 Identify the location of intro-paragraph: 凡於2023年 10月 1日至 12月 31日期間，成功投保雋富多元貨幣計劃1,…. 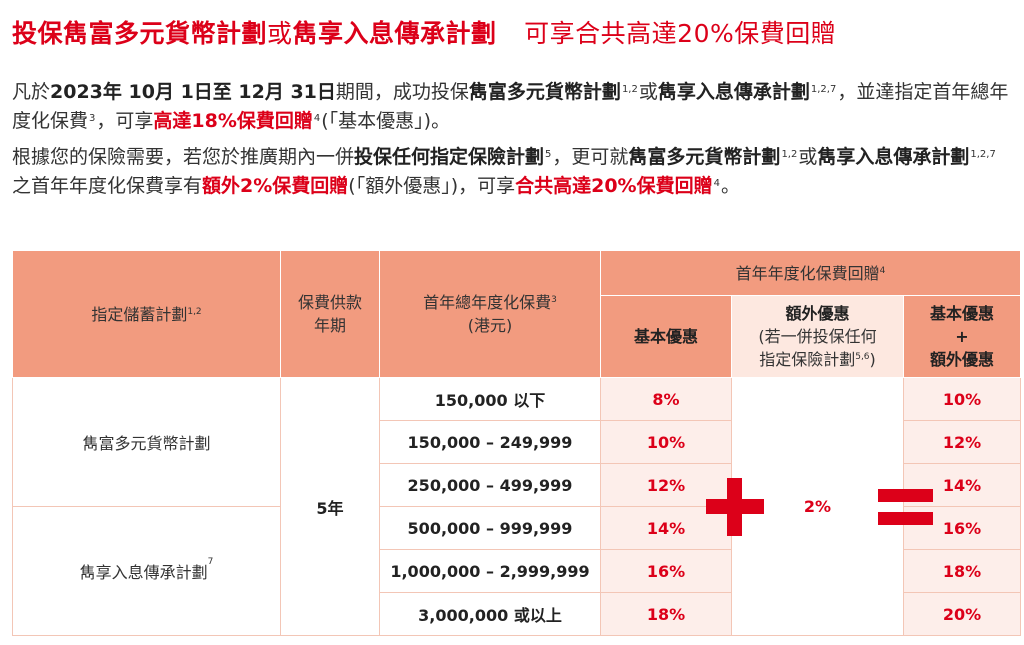
(512, 107).